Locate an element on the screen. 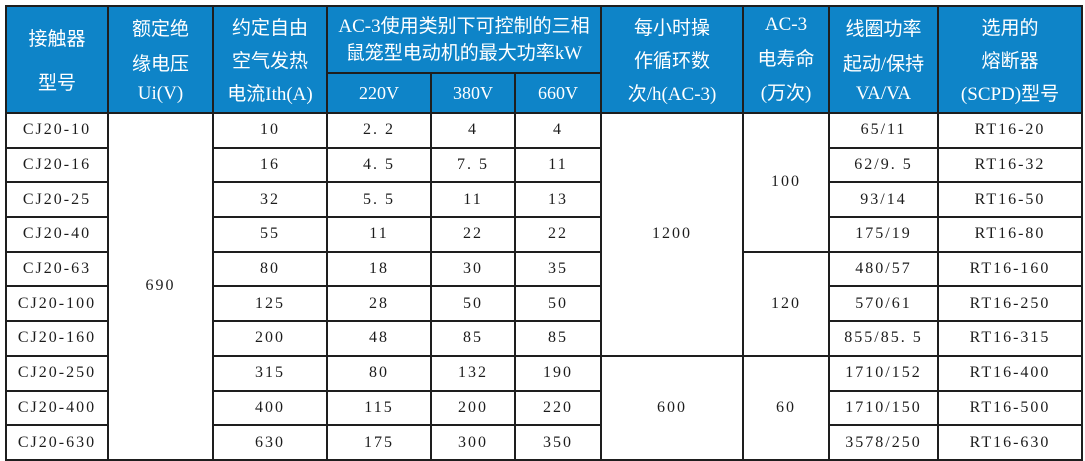 The image size is (1085, 461). header-cycles-per-hour: 每小时操 作循环数 次/h(AC-3) is located at coordinates (672, 59).